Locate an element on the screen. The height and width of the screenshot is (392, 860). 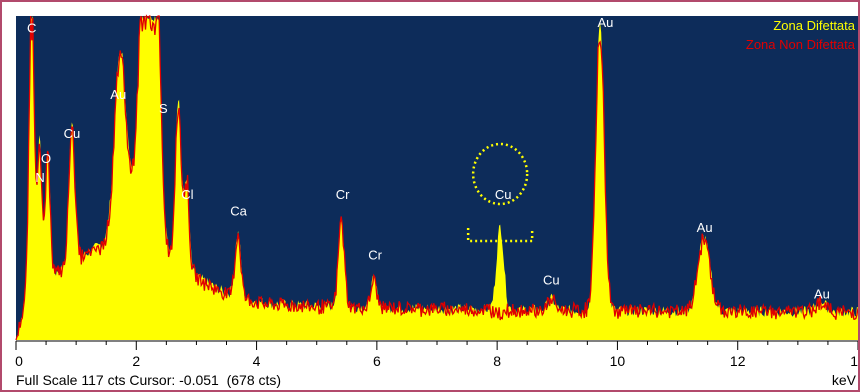
x-tick-label-5: 10 is located at coordinates (618, 361).